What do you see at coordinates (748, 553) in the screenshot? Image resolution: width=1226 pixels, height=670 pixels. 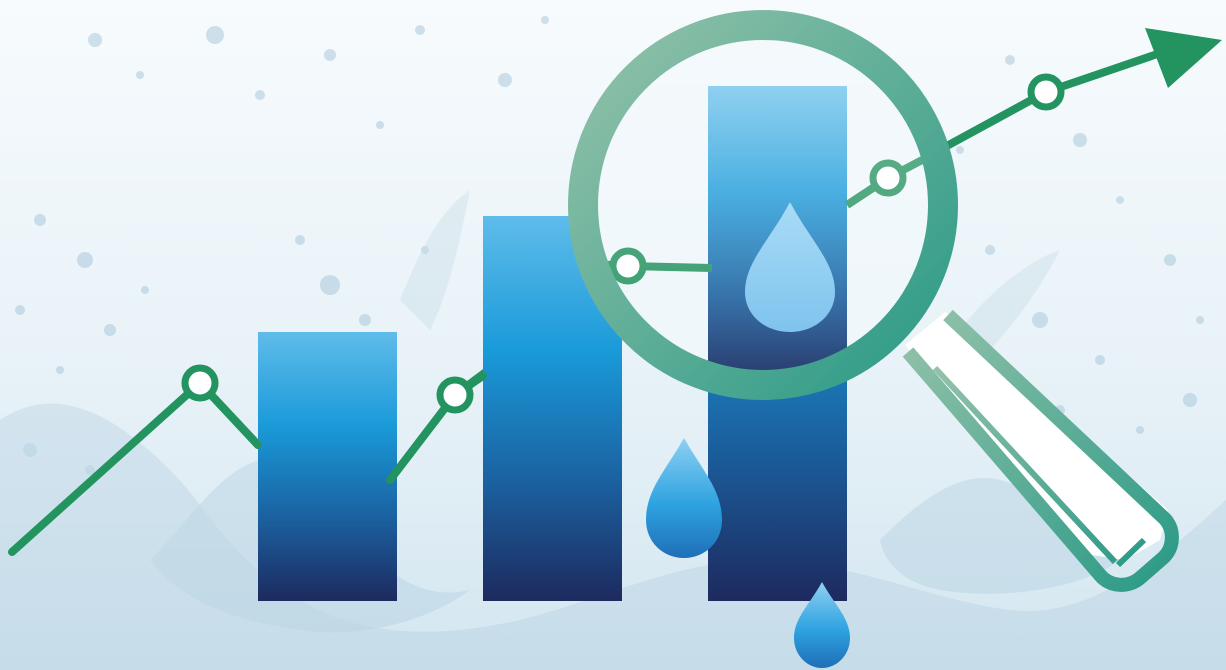 I see `falling-drops` at bounding box center [748, 553].